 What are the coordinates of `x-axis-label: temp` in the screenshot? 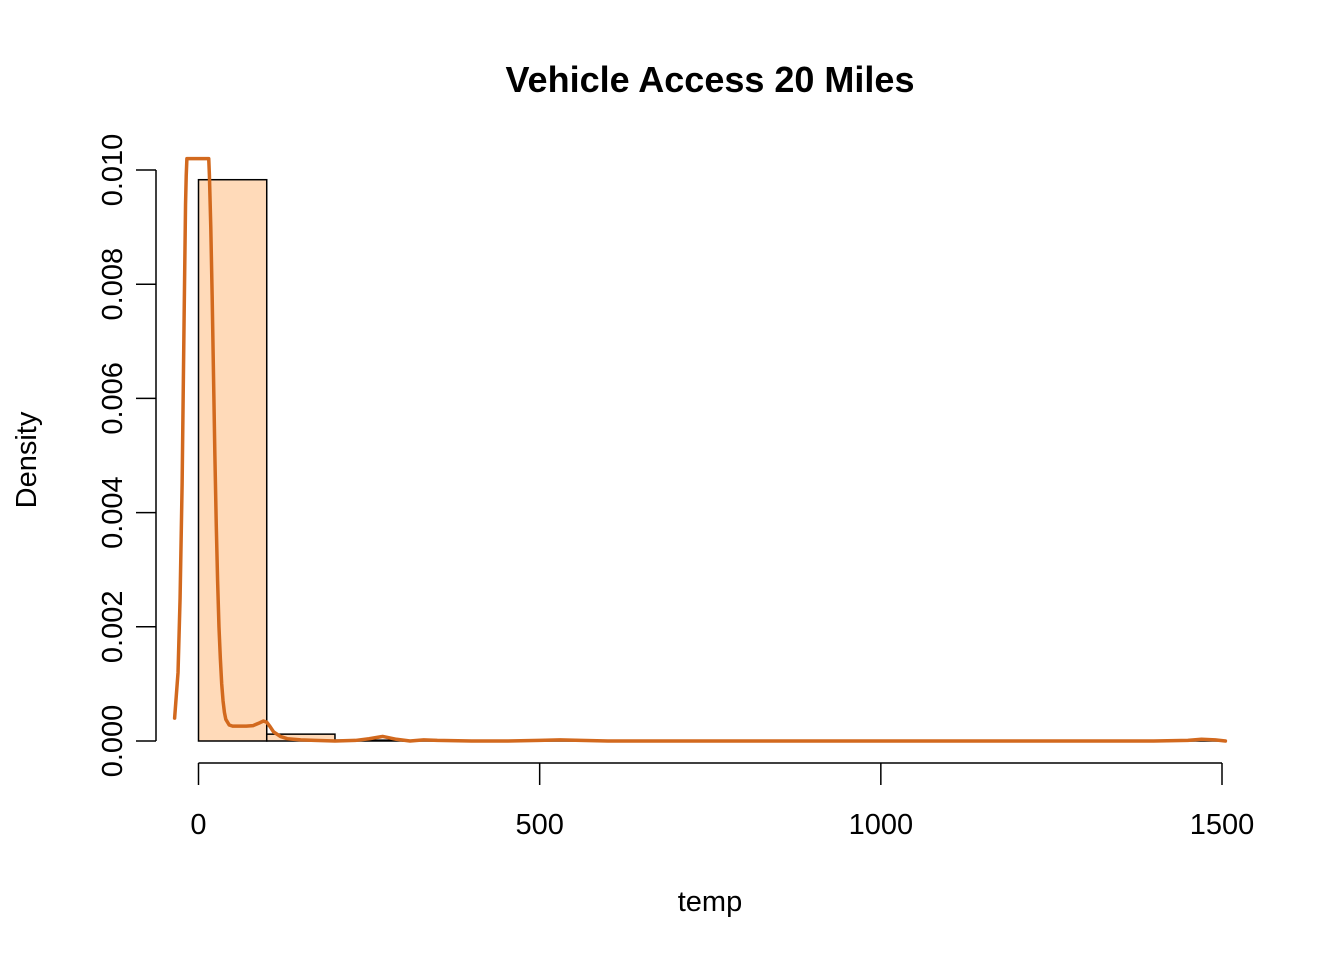 It's located at (710, 902).